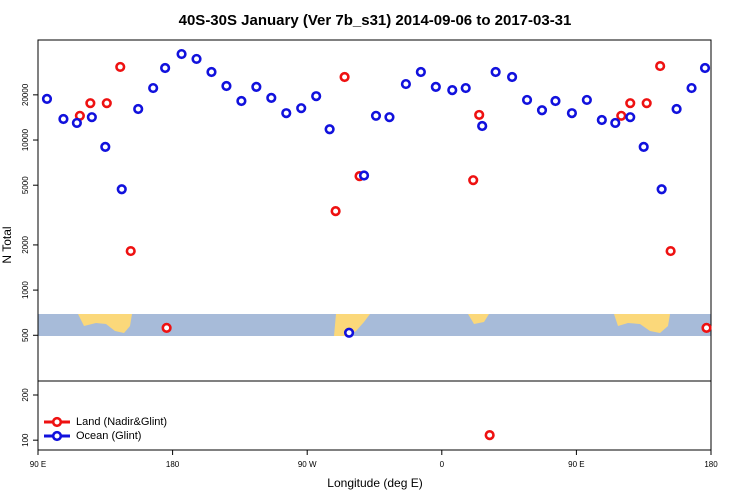 The height and width of the screenshot is (500, 750). Describe the element at coordinates (25, 185) in the screenshot. I see `y-tick-label: 5000` at that location.